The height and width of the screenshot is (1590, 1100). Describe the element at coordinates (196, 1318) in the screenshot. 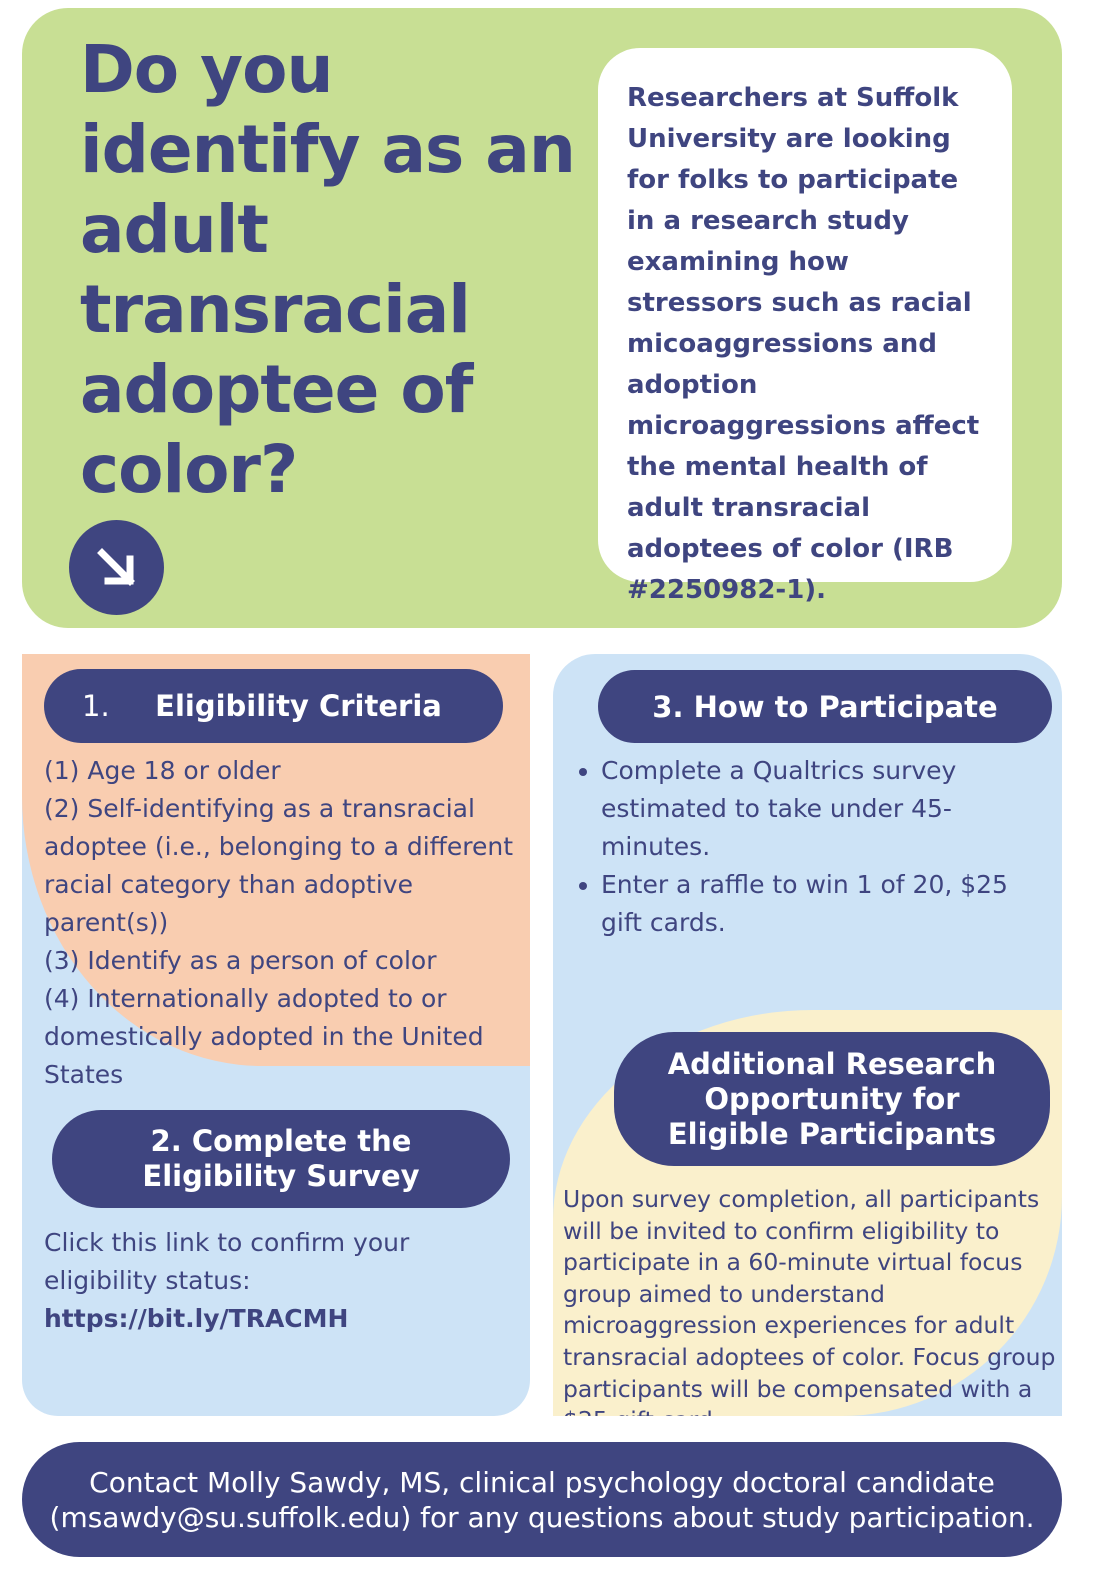

I see `survey-link: https://bit.ly/TRACMH` at that location.